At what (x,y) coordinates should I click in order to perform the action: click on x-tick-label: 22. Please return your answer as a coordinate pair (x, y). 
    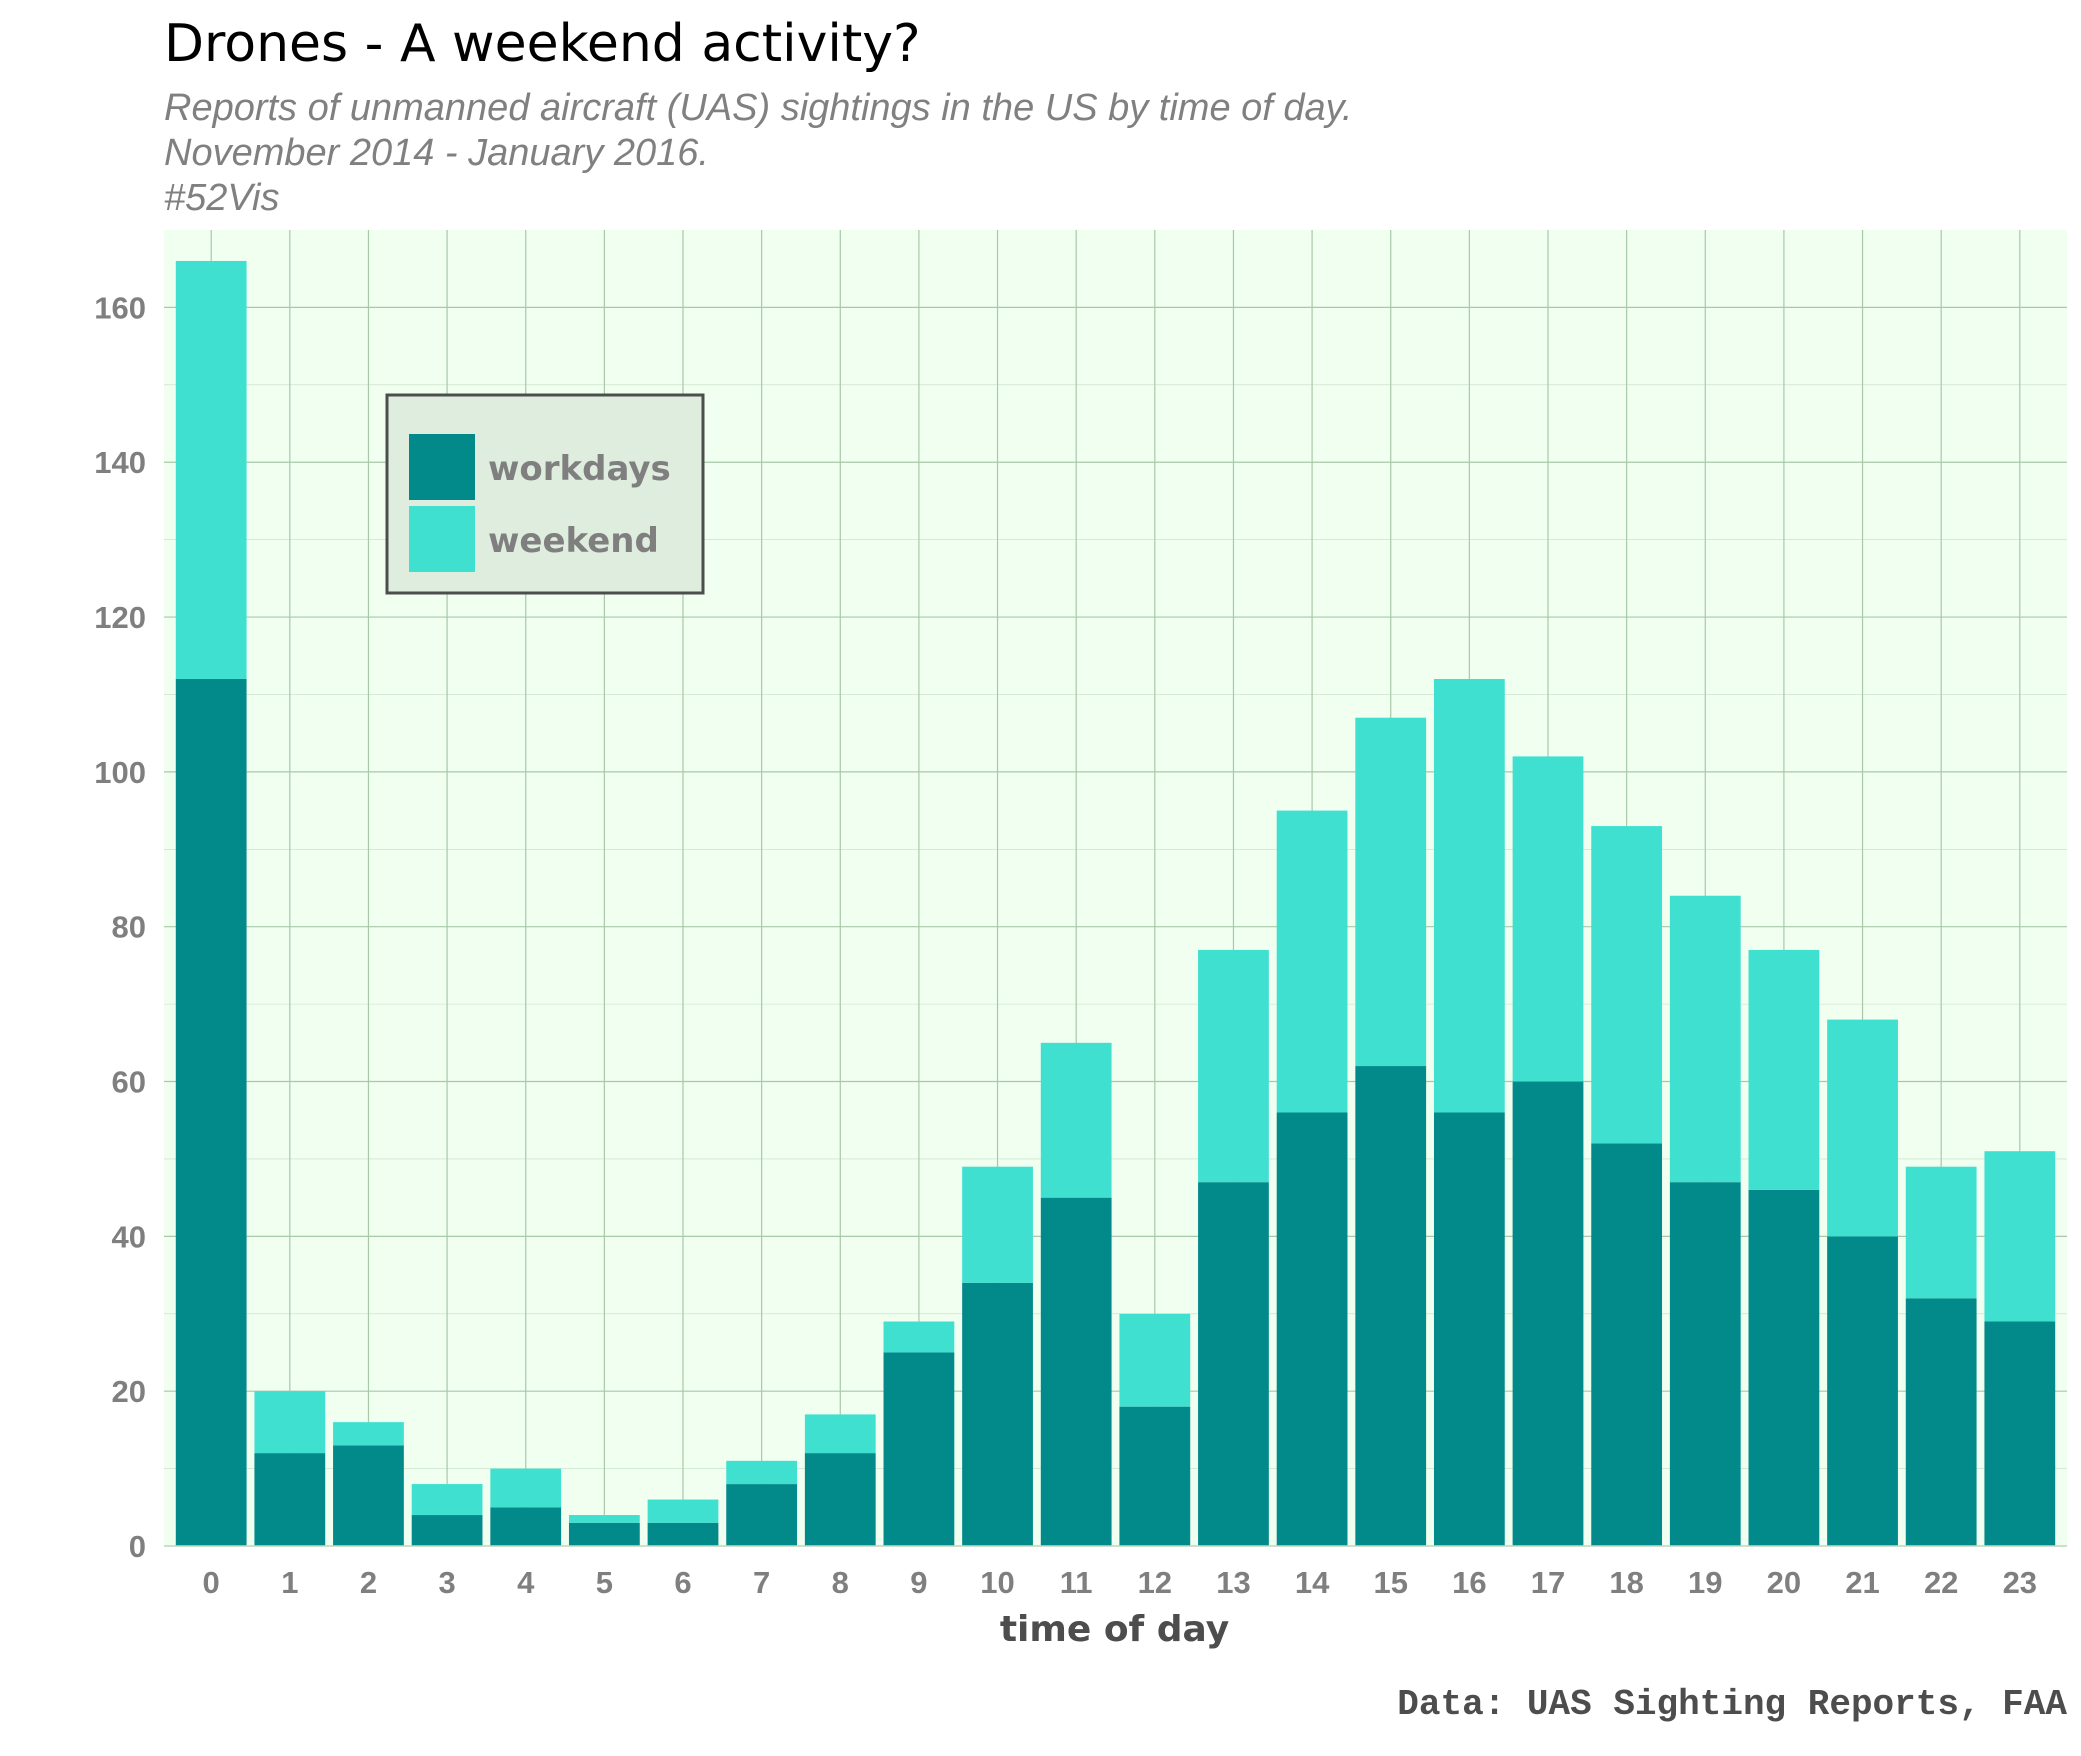
    Looking at the image, I should click on (1941, 1582).